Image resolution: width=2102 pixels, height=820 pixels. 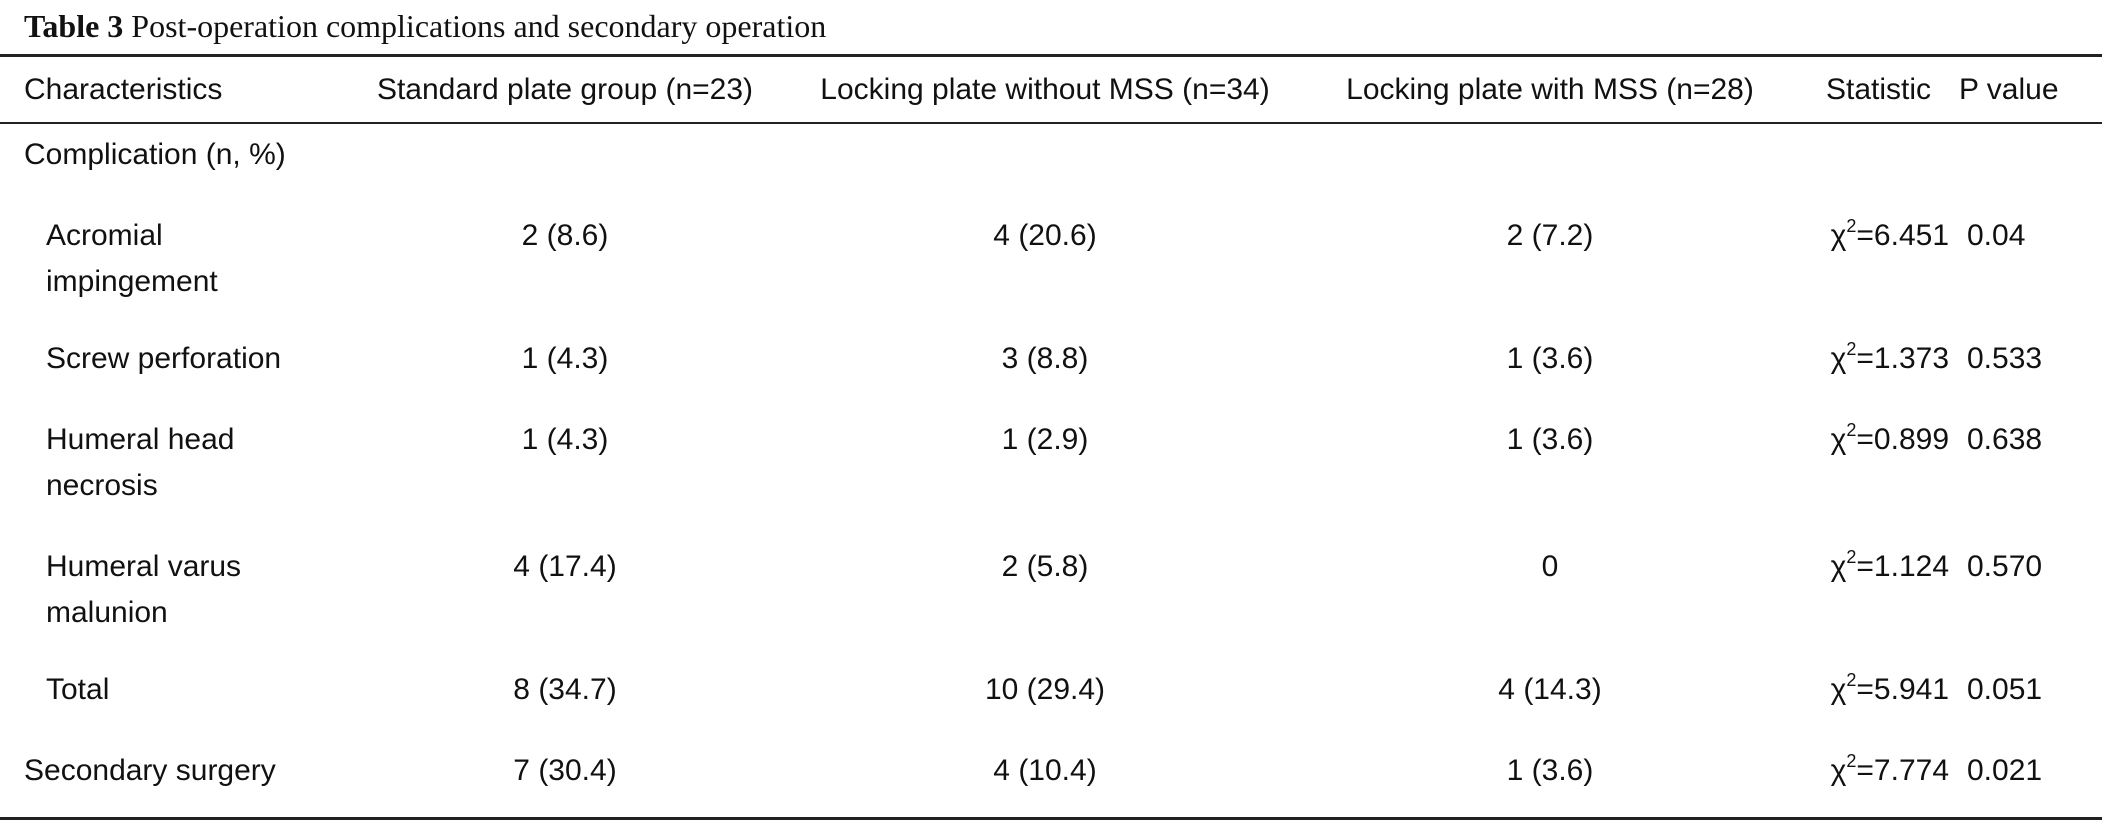 I want to click on row-label: Screw perforation, so click(x=164, y=358).